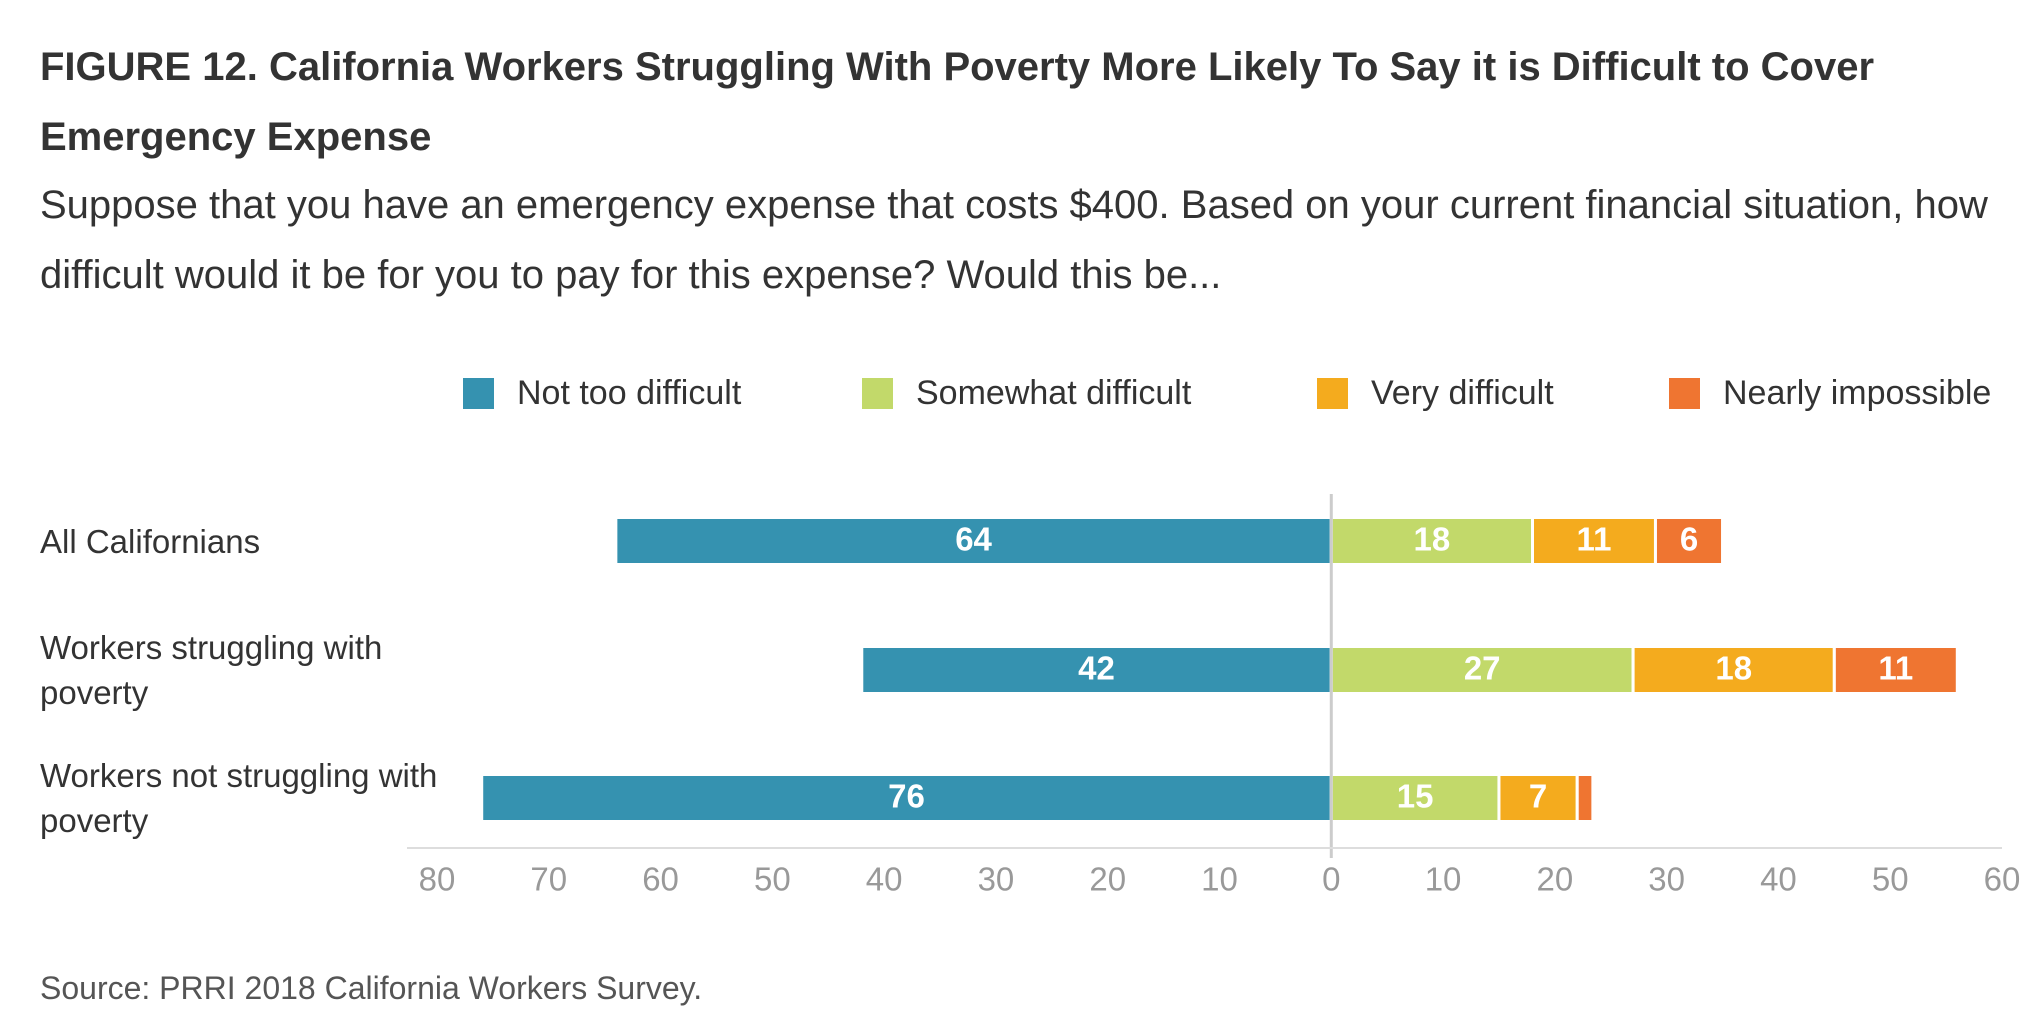  What do you see at coordinates (548, 879) in the screenshot?
I see `x-tick-label: 70` at bounding box center [548, 879].